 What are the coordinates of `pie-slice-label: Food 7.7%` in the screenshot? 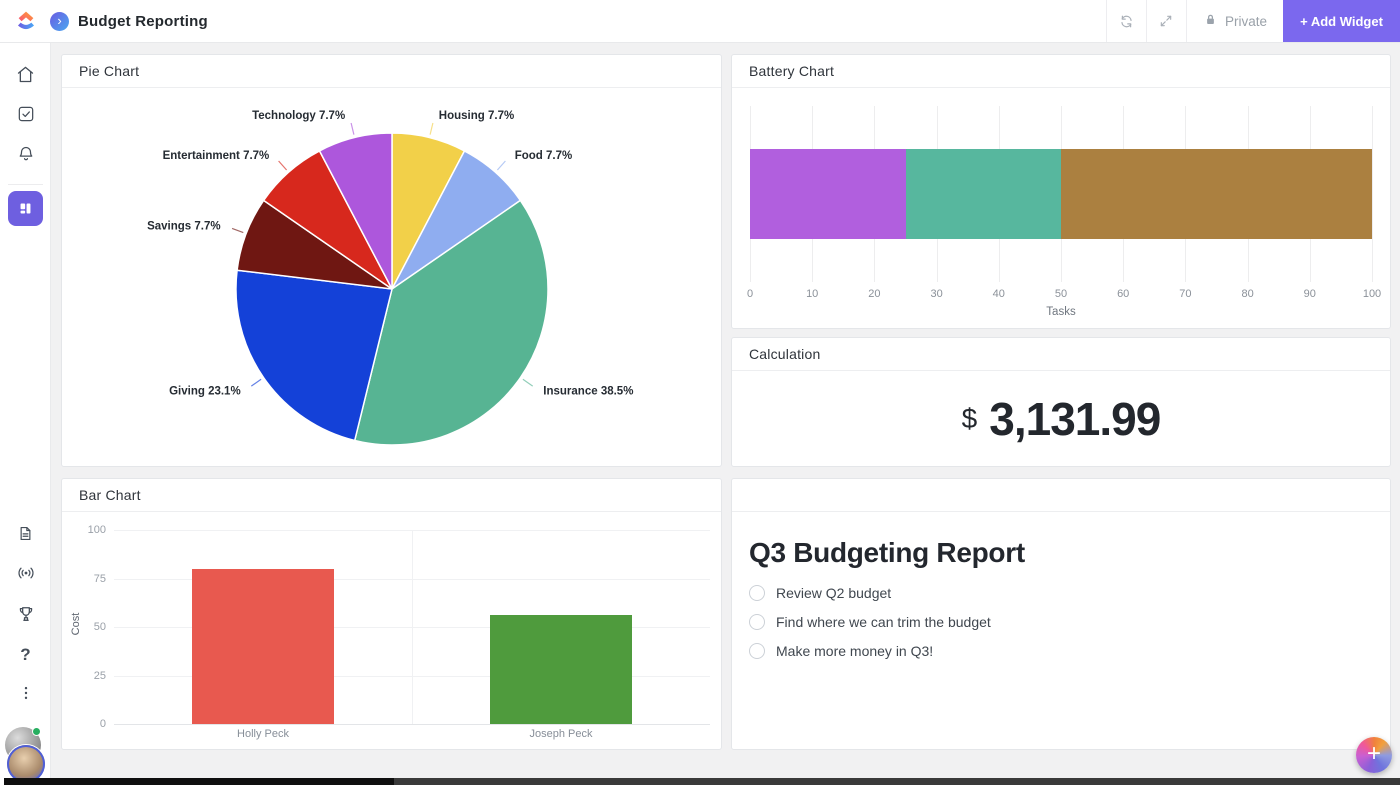 It's located at (544, 156).